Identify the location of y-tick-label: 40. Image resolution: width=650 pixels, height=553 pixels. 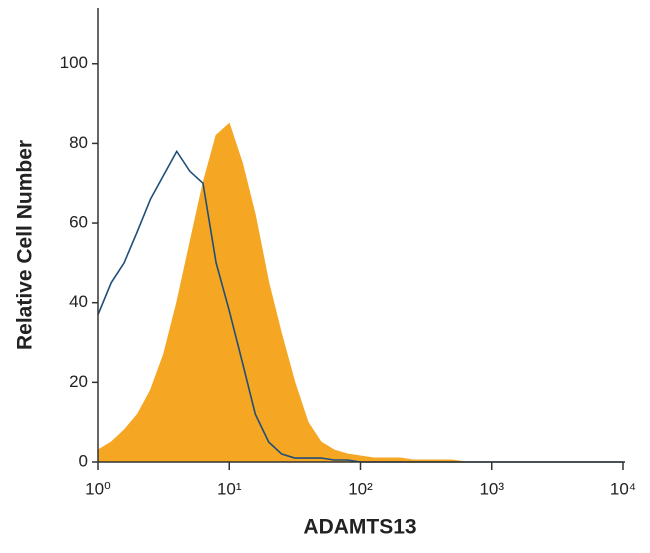
(78, 301).